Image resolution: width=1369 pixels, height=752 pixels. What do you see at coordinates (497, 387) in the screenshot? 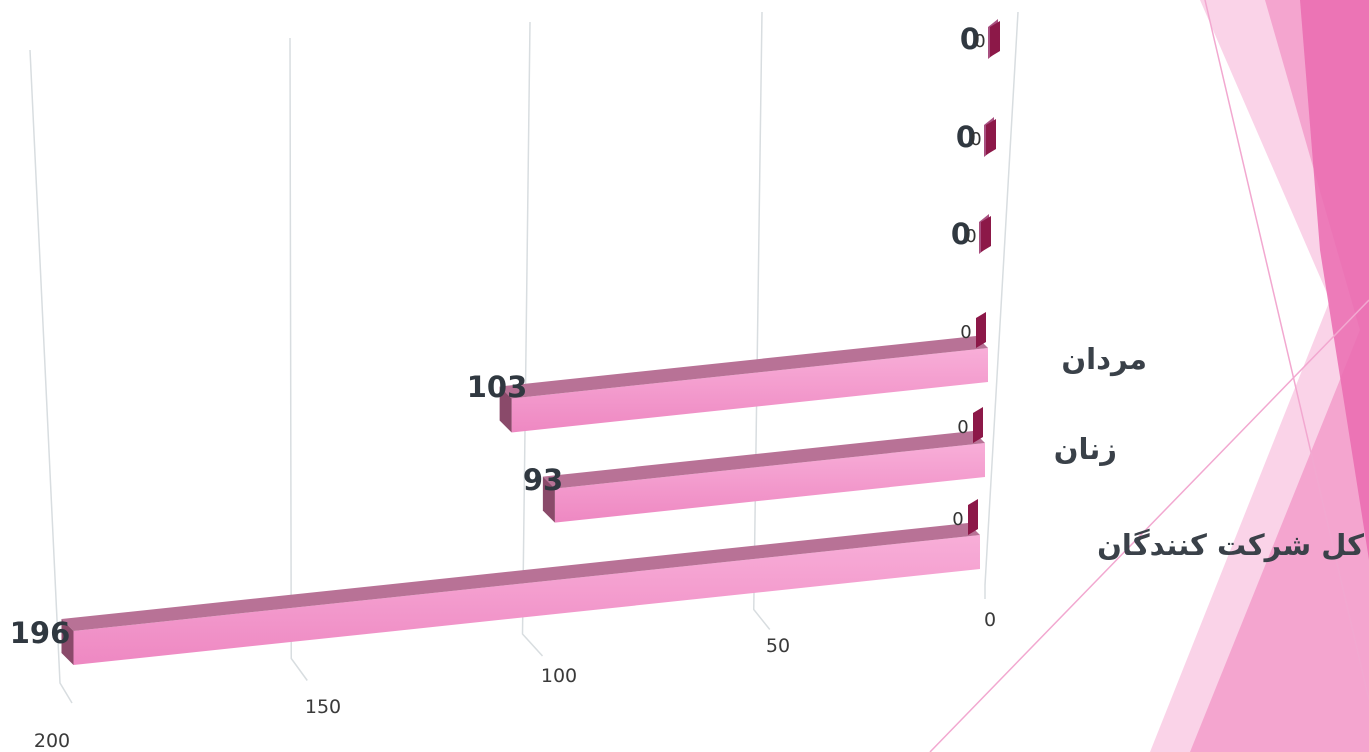
I see `data-label: 103` at bounding box center [497, 387].